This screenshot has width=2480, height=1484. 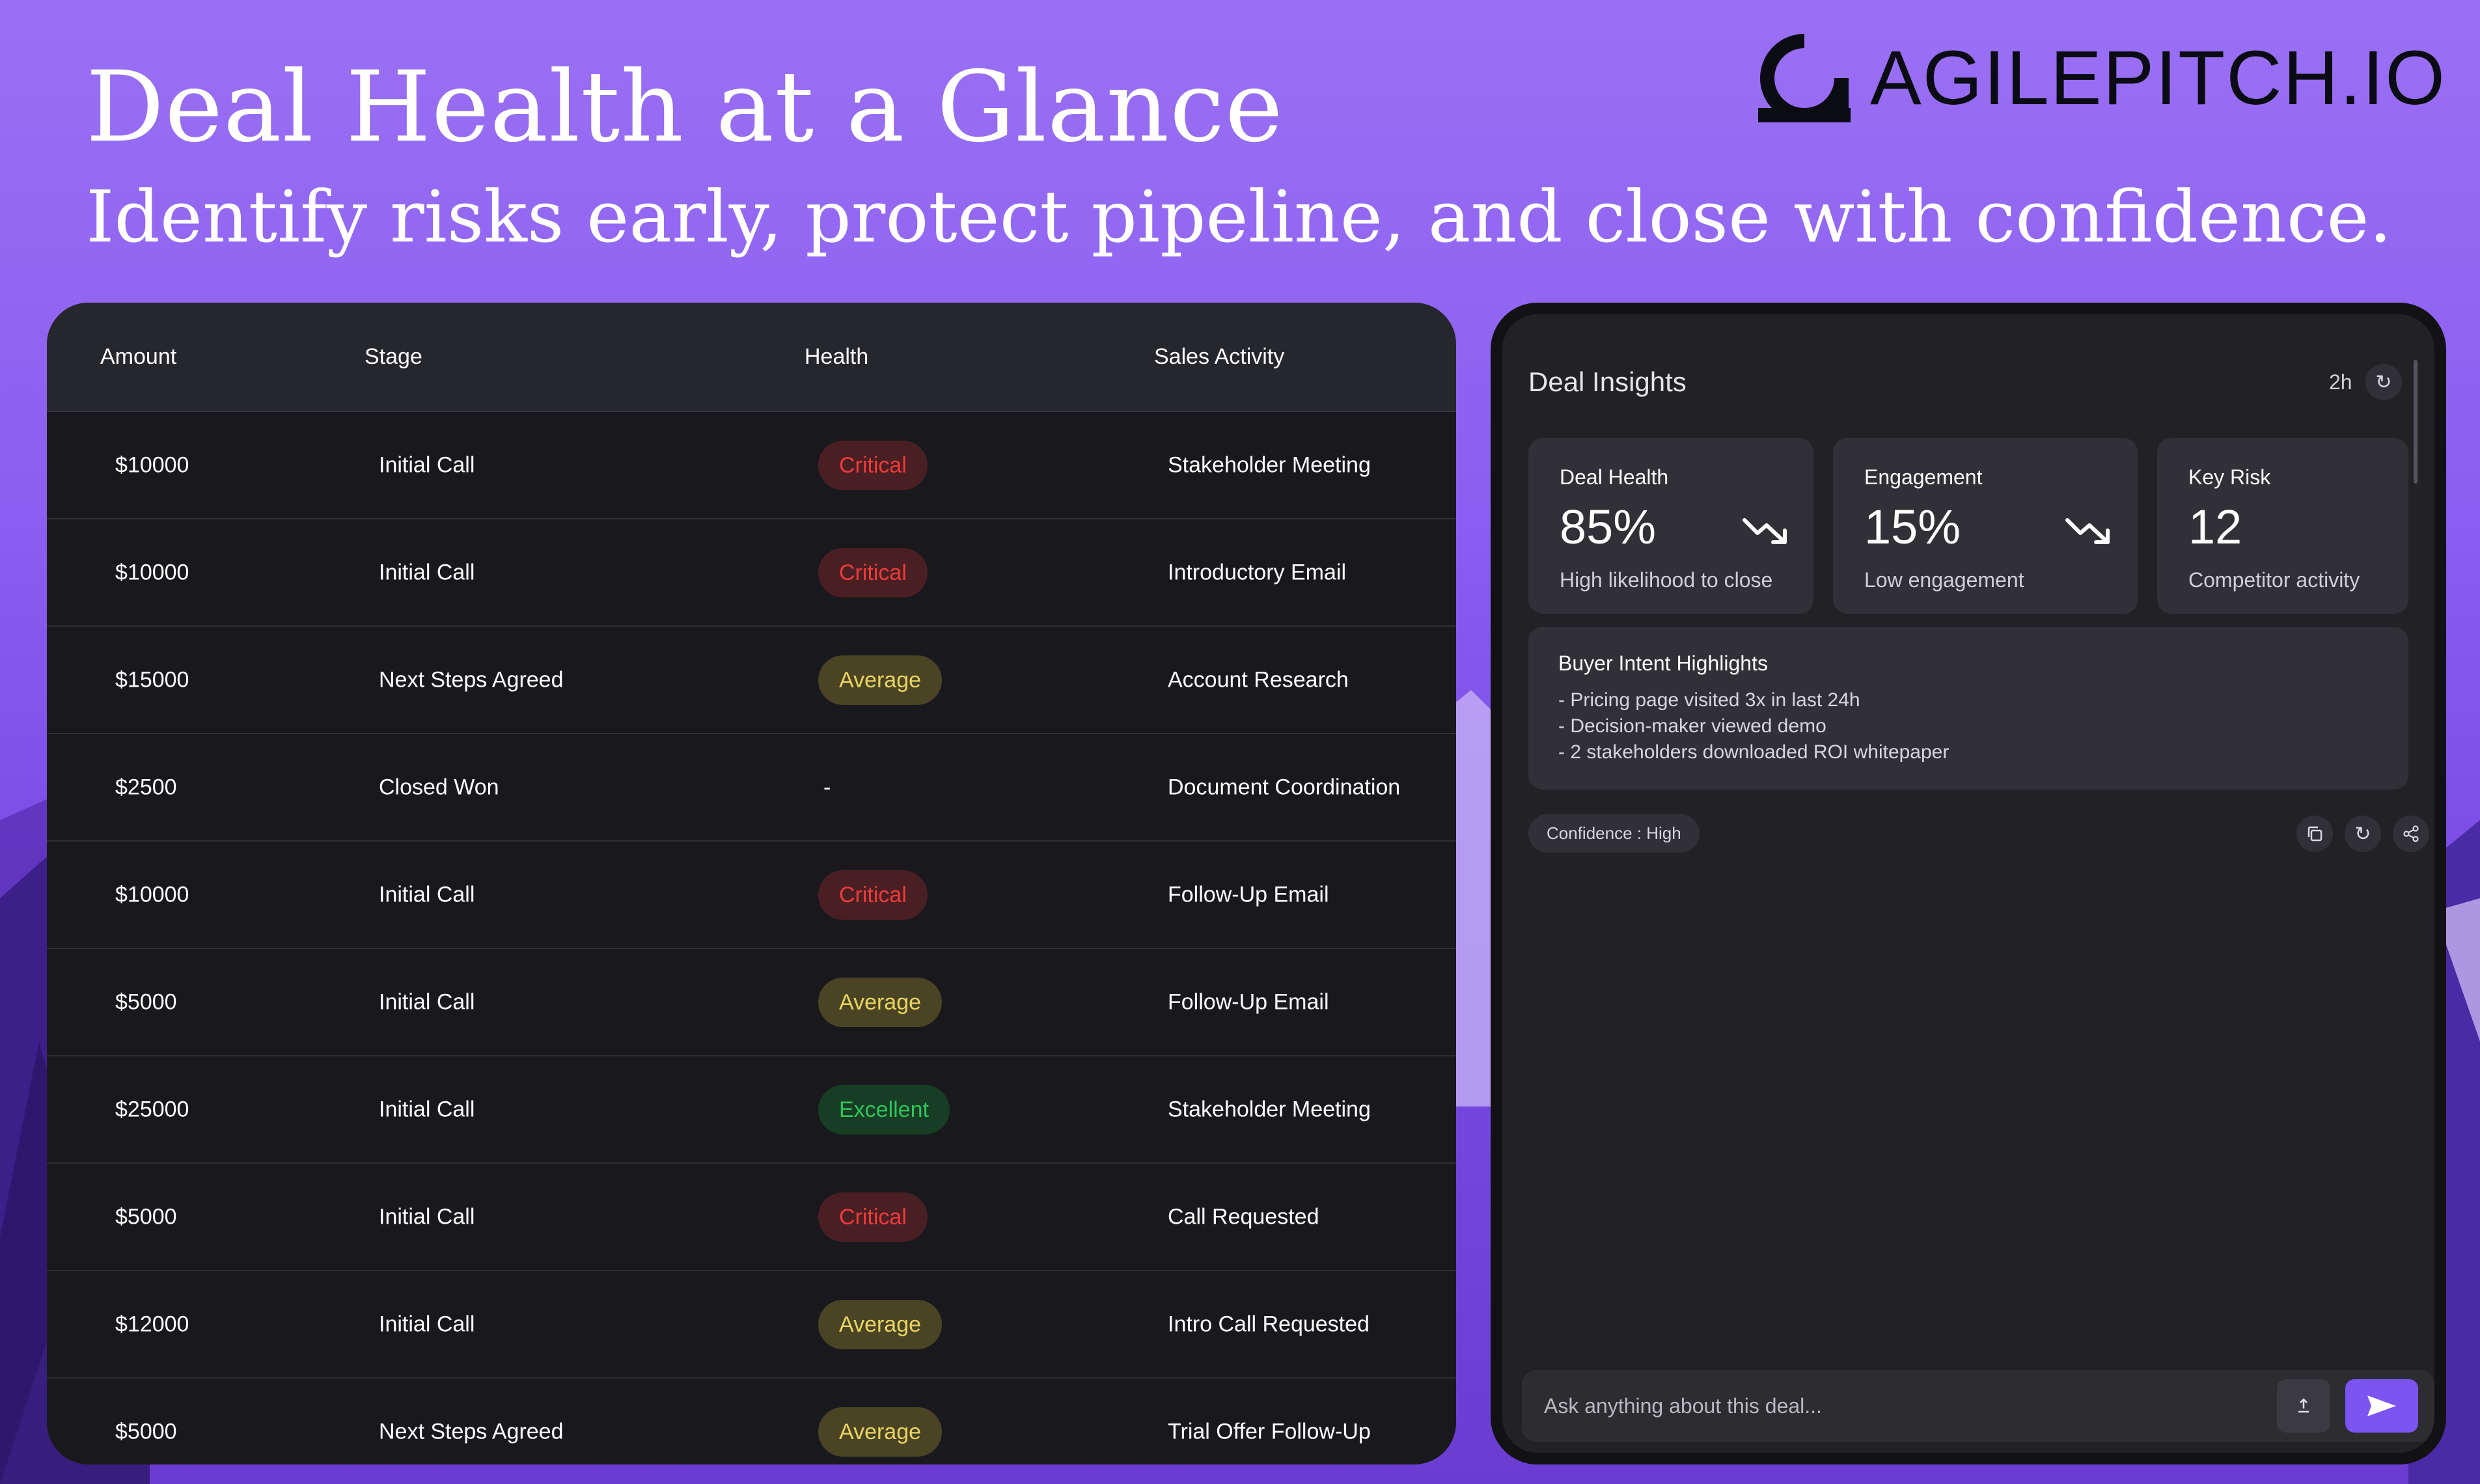 What do you see at coordinates (1896, 1406) in the screenshot?
I see `ask-input` at bounding box center [1896, 1406].